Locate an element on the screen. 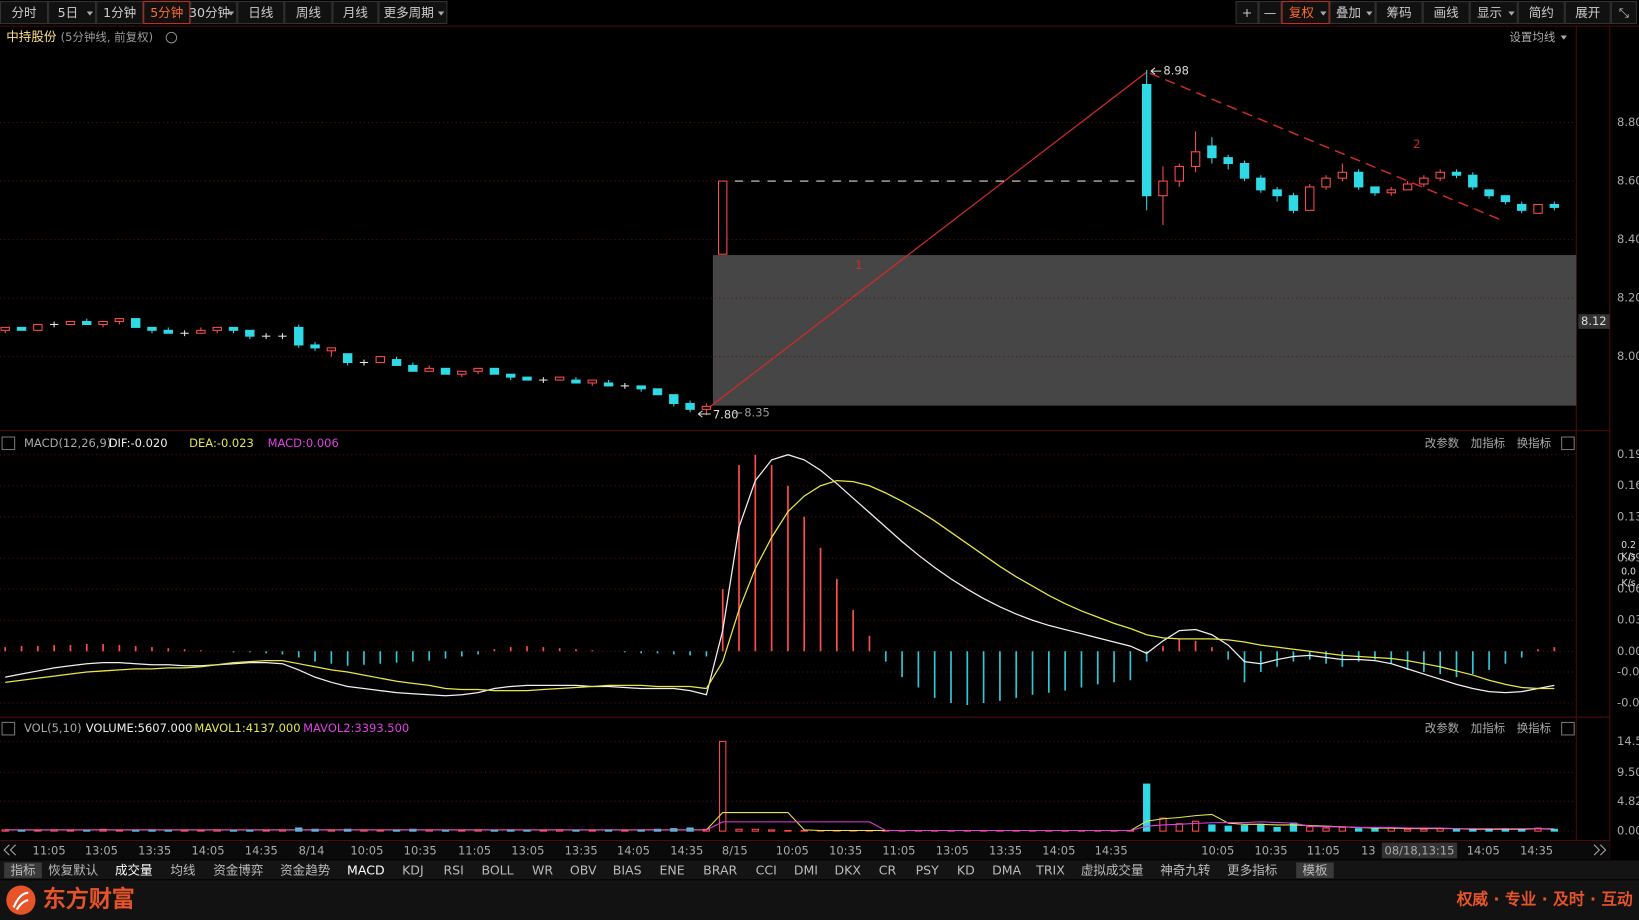 The width and height of the screenshot is (1639, 920). tab: TRIX is located at coordinates (1050, 869).